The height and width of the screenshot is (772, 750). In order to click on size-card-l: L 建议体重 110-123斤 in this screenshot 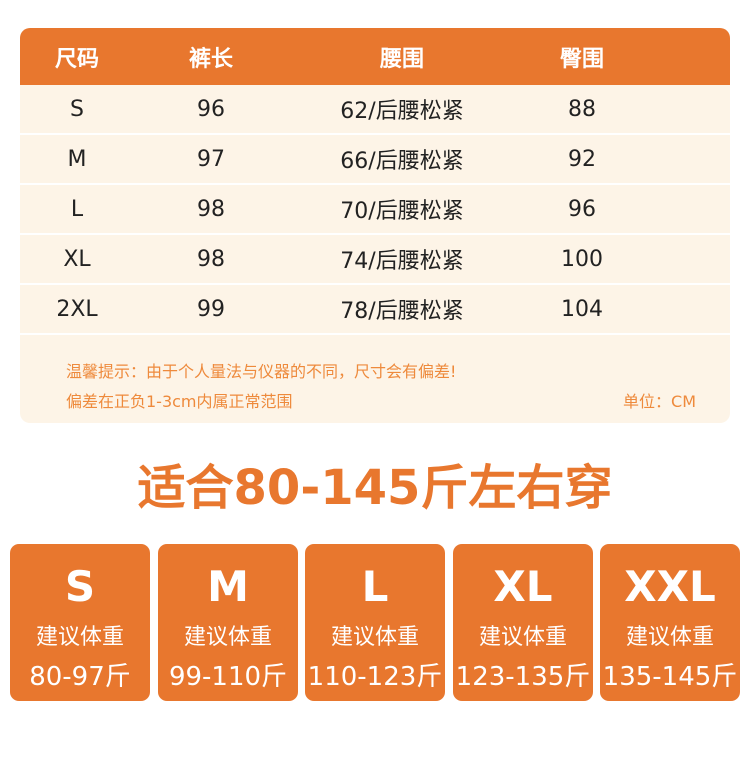, I will do `click(375, 622)`.